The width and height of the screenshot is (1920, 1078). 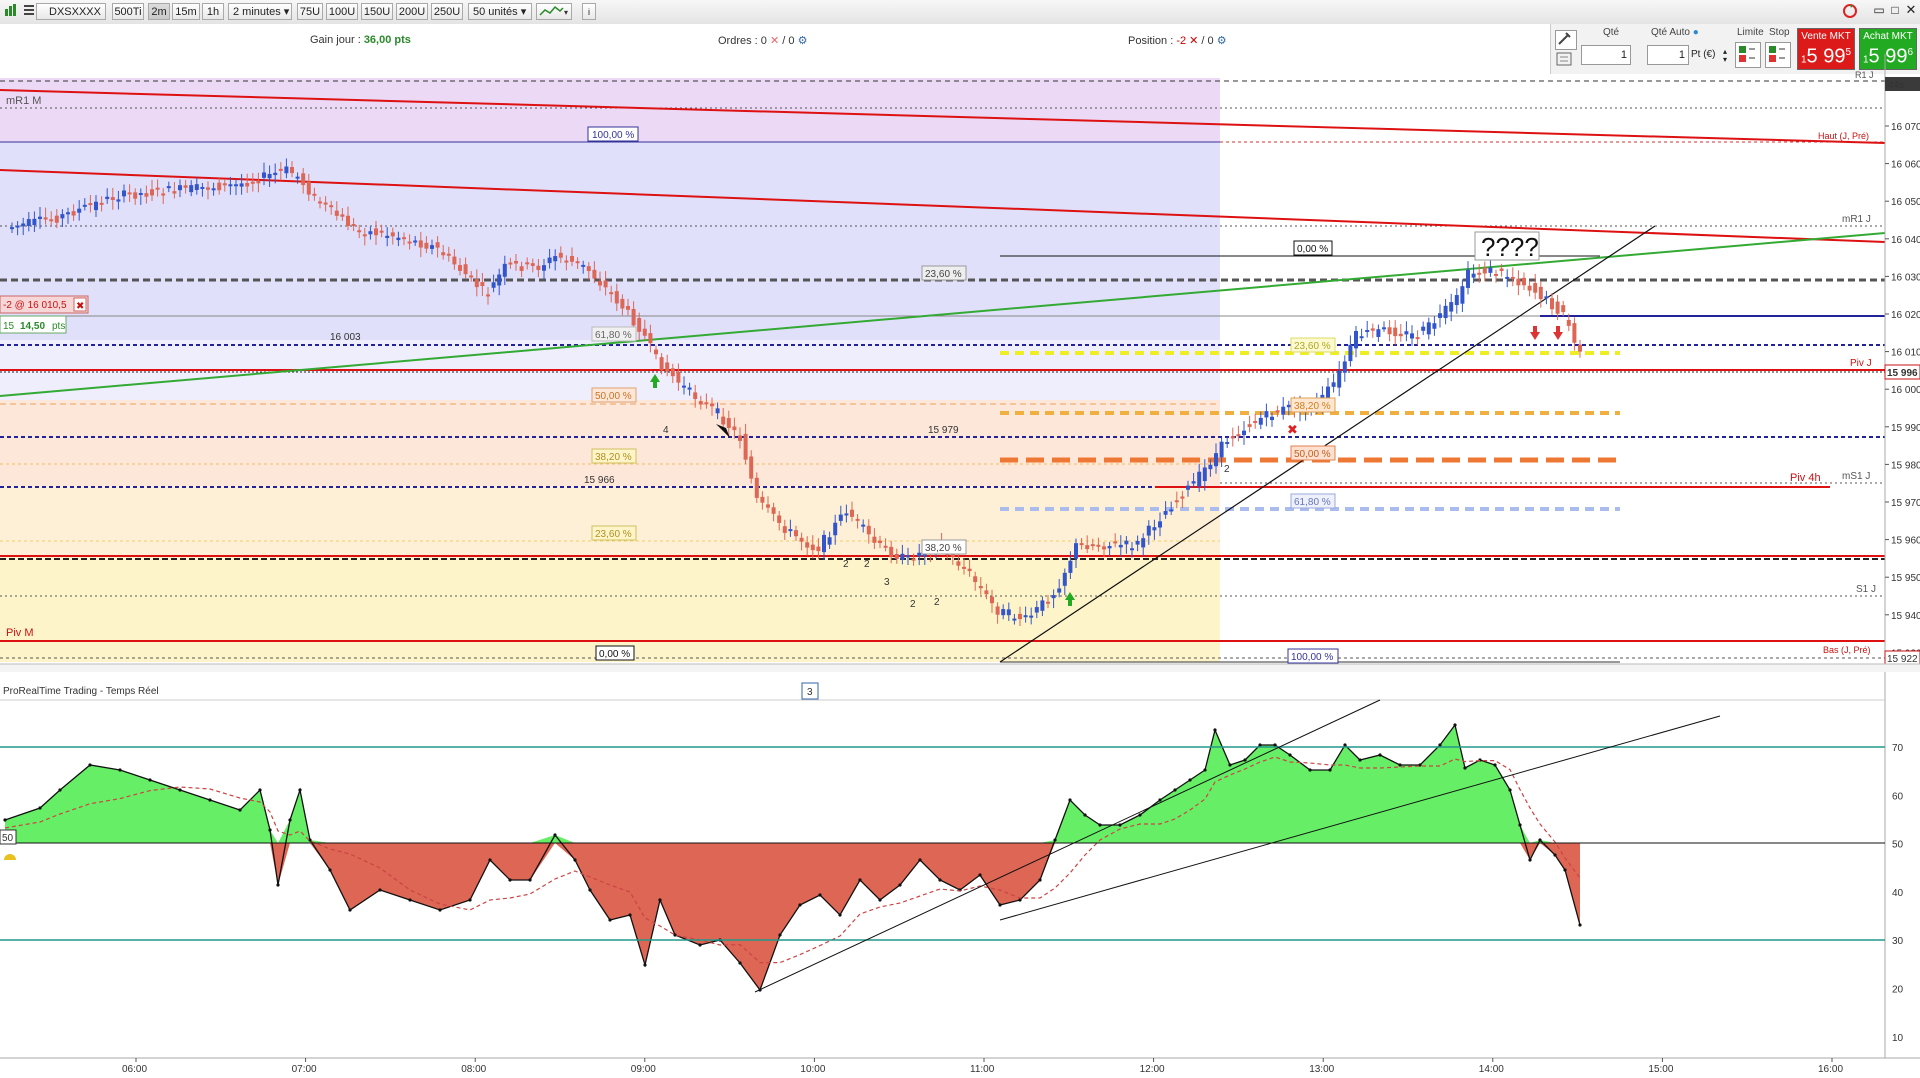 What do you see at coordinates (614, 654) in the screenshot?
I see `fib-0-label: 0,00 %` at bounding box center [614, 654].